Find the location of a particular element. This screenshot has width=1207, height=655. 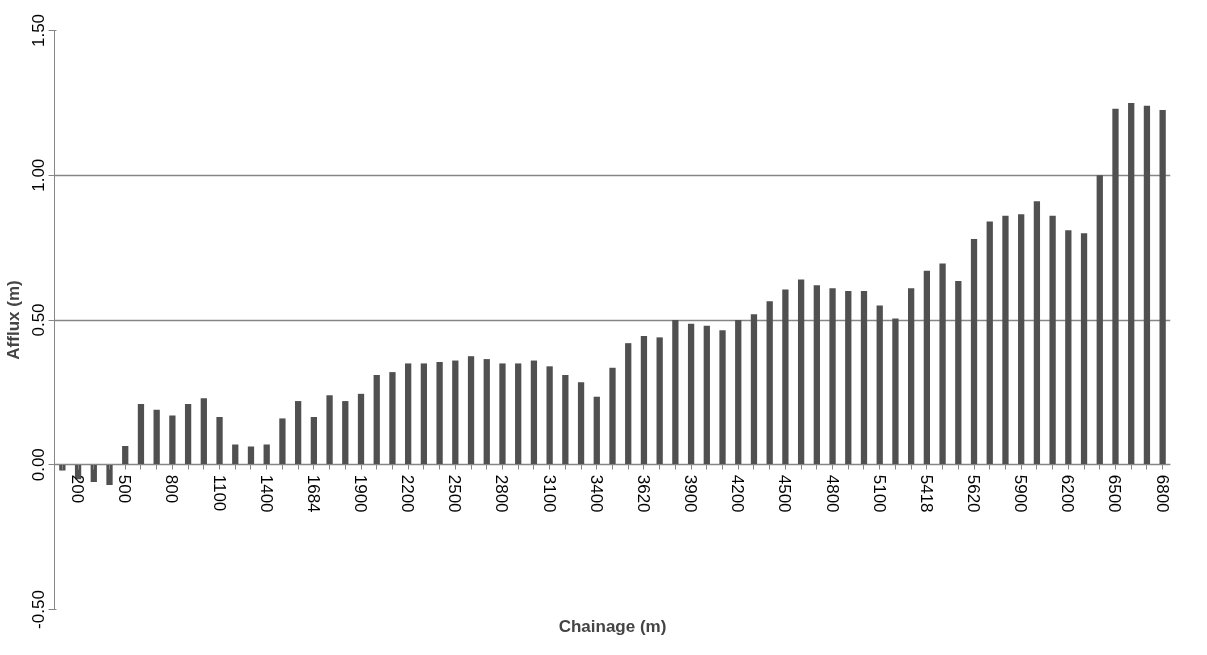

y-tick-label: 0.00 is located at coordinates (38, 465).